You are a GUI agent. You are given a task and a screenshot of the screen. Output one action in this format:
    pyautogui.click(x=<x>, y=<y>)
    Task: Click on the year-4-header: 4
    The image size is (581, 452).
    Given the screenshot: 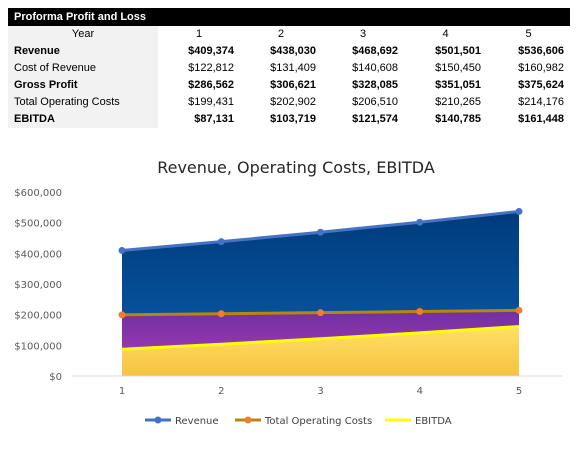 What is the action you would take?
    pyautogui.click(x=445, y=34)
    